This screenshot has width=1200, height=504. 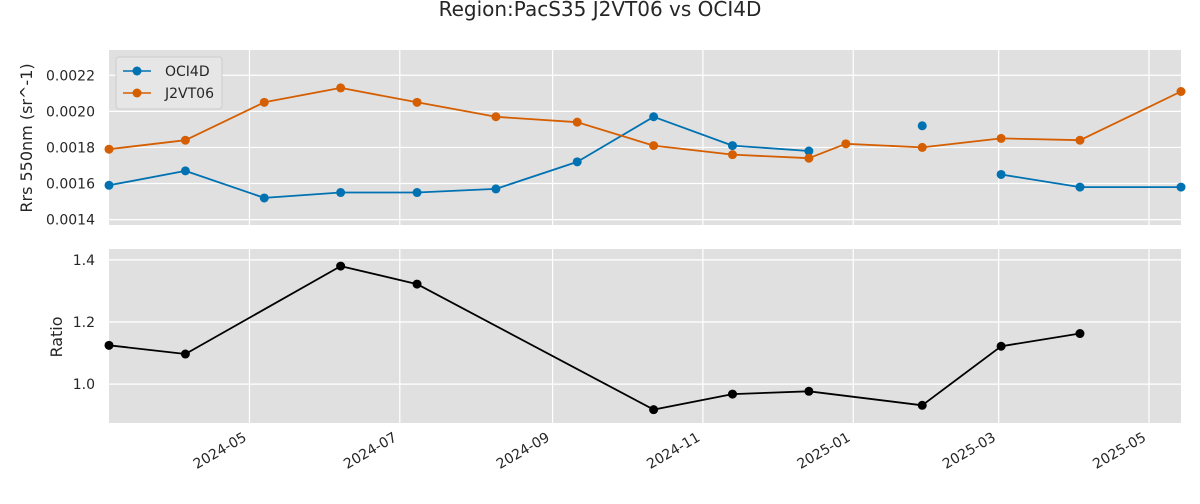 I want to click on chart-title: Region:PacS35 J2VT06 vs OCI4D, so click(x=600, y=10).